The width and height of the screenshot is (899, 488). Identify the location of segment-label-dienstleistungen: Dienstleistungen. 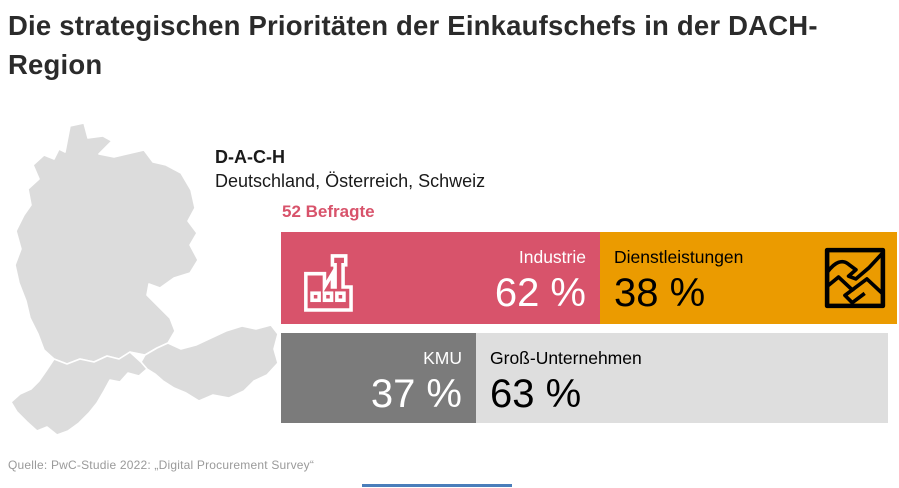
(679, 257).